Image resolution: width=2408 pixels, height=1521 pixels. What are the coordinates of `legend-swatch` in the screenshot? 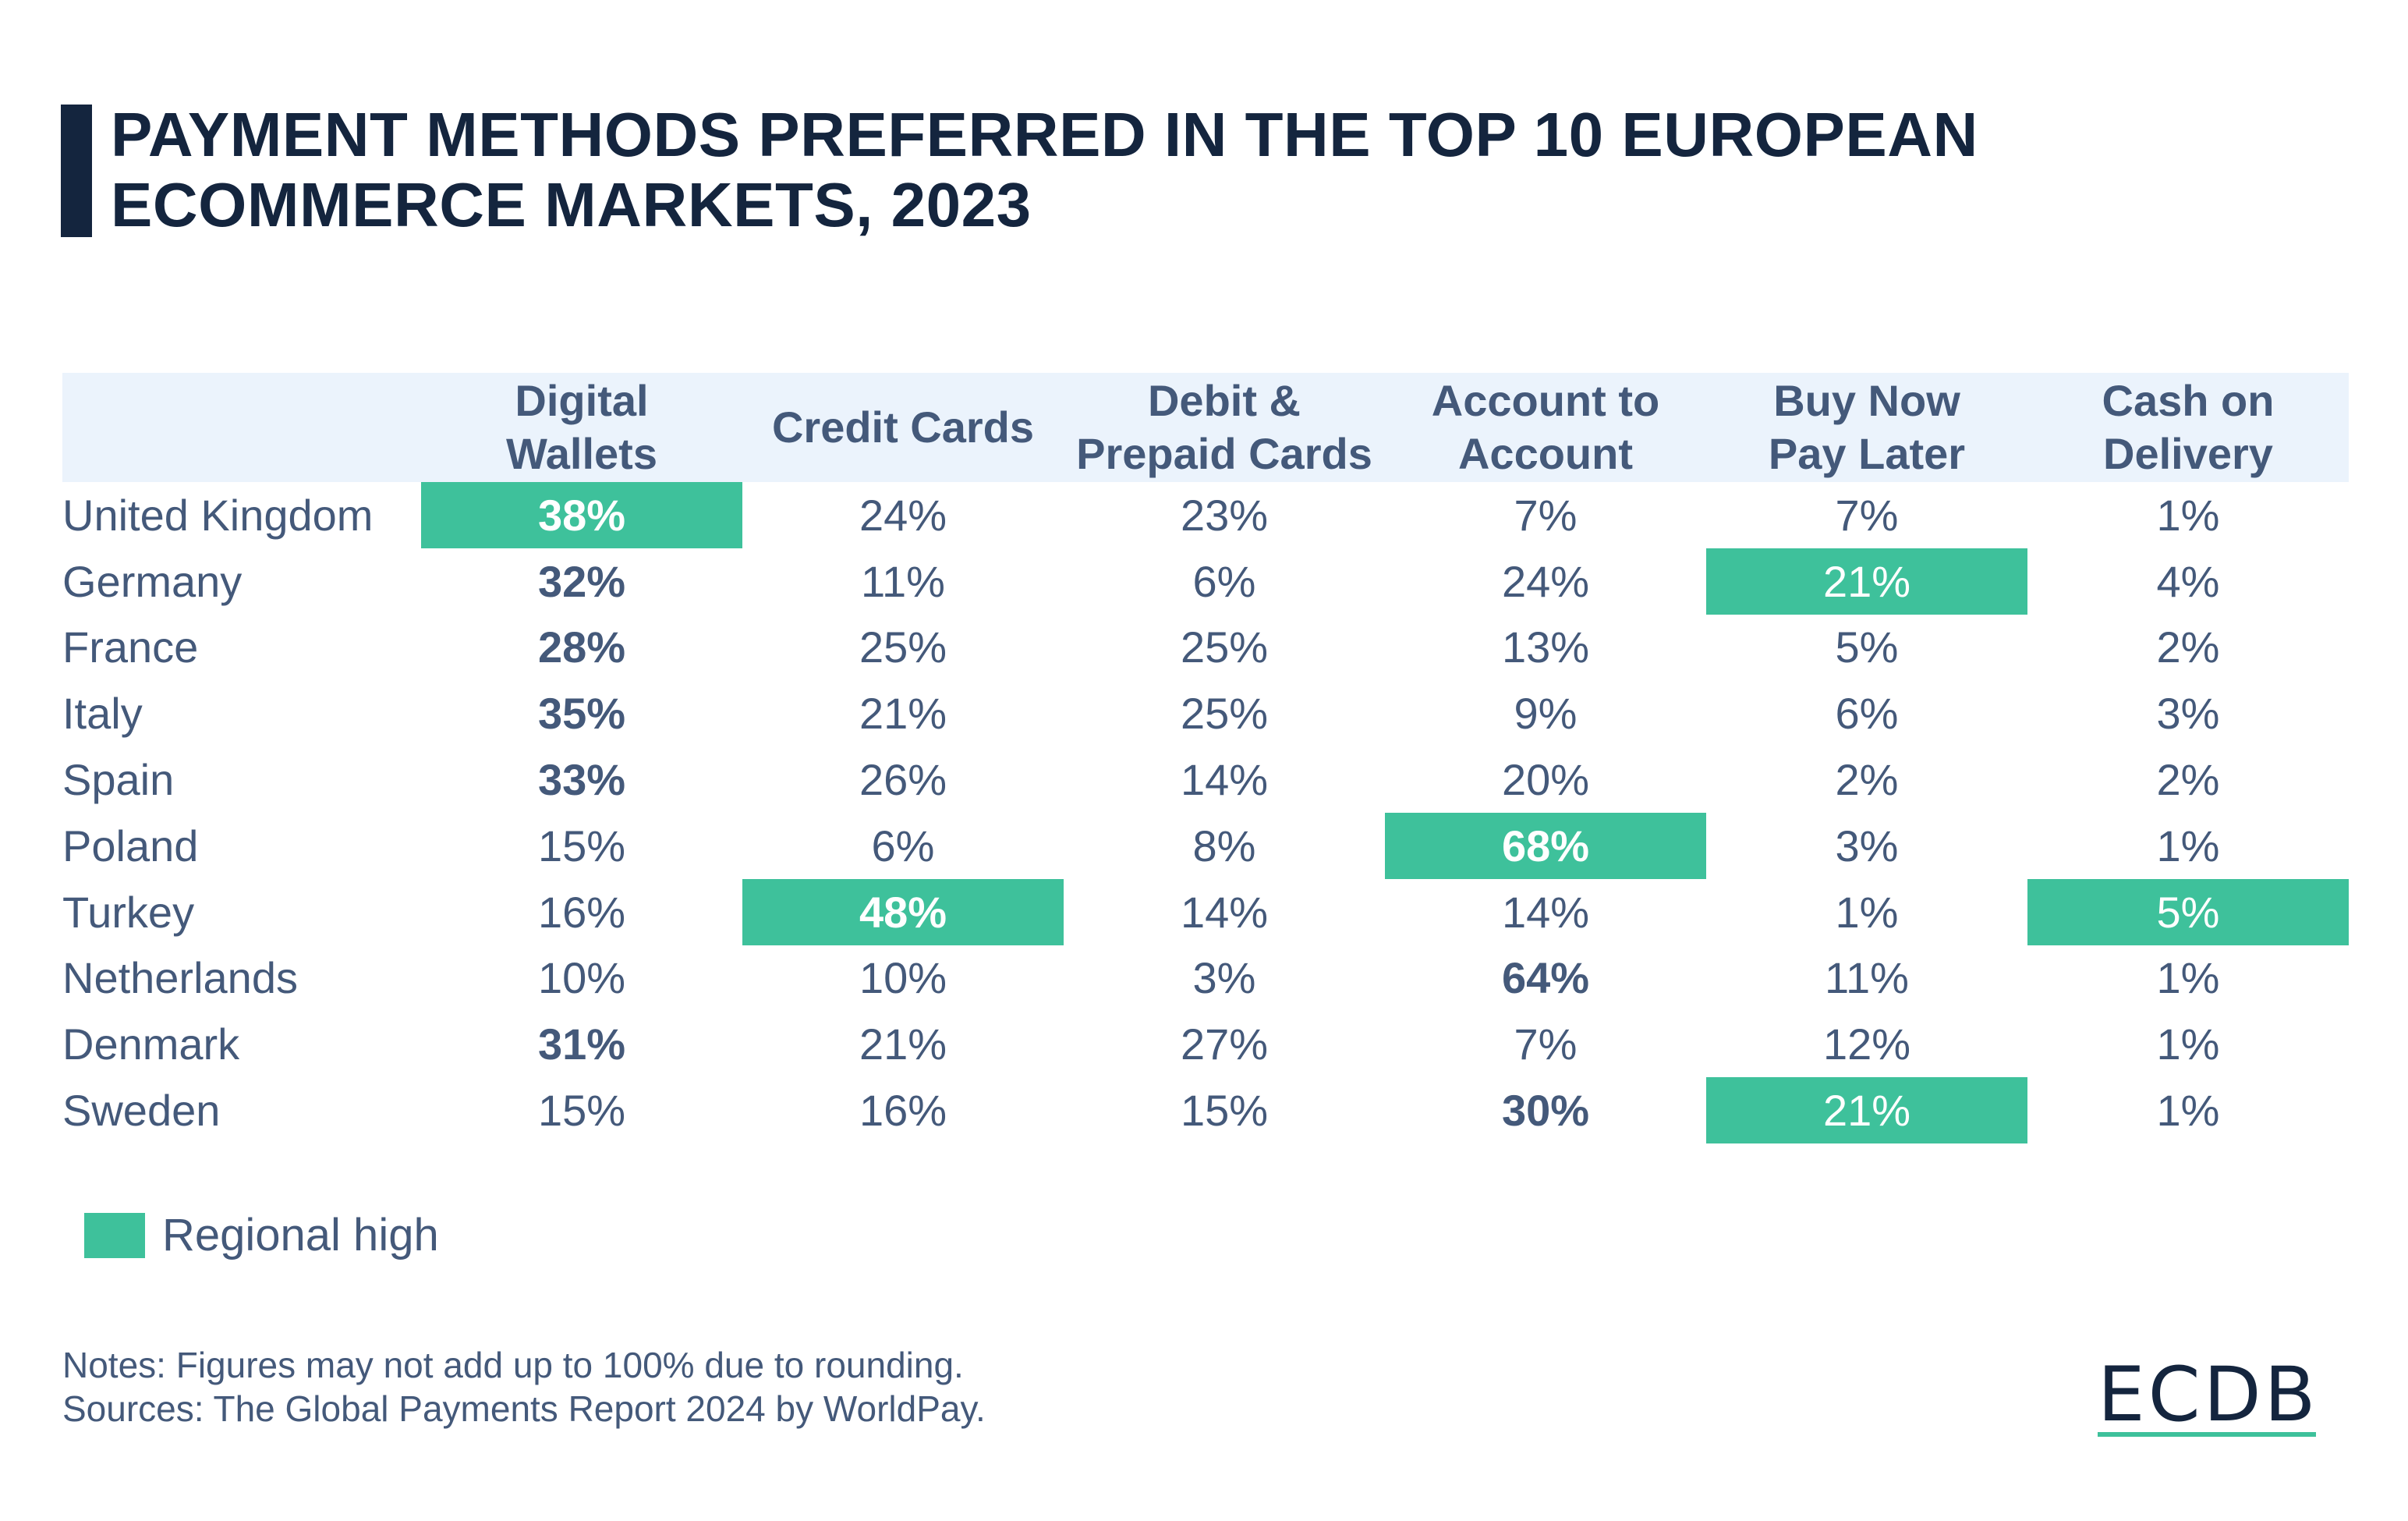 It's located at (114, 1235).